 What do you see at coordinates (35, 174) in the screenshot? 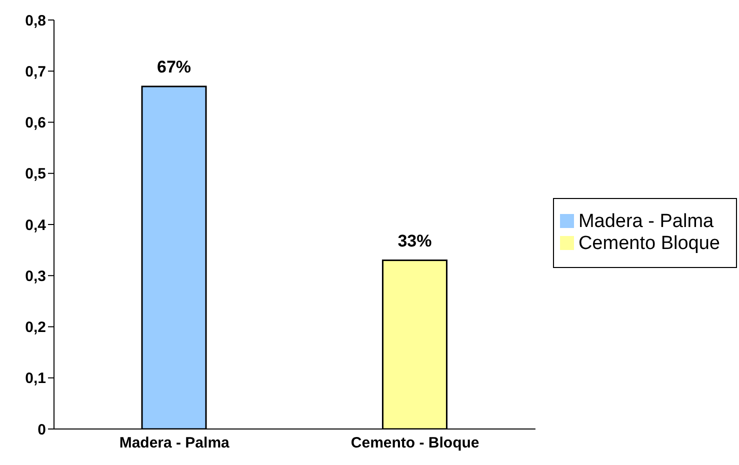
I see `y-tick-label: 0,5` at bounding box center [35, 174].